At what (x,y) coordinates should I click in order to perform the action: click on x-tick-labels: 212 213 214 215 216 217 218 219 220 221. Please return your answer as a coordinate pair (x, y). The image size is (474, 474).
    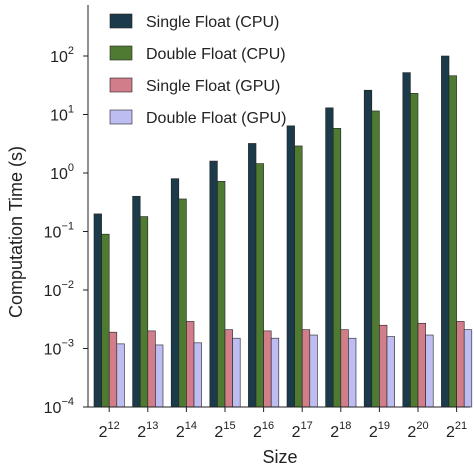
    Looking at the image, I should click on (283, 424).